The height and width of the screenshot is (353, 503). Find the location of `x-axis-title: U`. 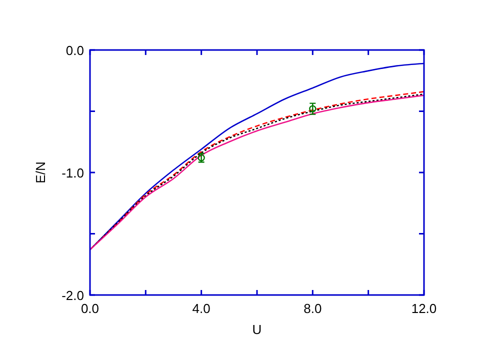

x-axis-title: U is located at coordinates (257, 329).